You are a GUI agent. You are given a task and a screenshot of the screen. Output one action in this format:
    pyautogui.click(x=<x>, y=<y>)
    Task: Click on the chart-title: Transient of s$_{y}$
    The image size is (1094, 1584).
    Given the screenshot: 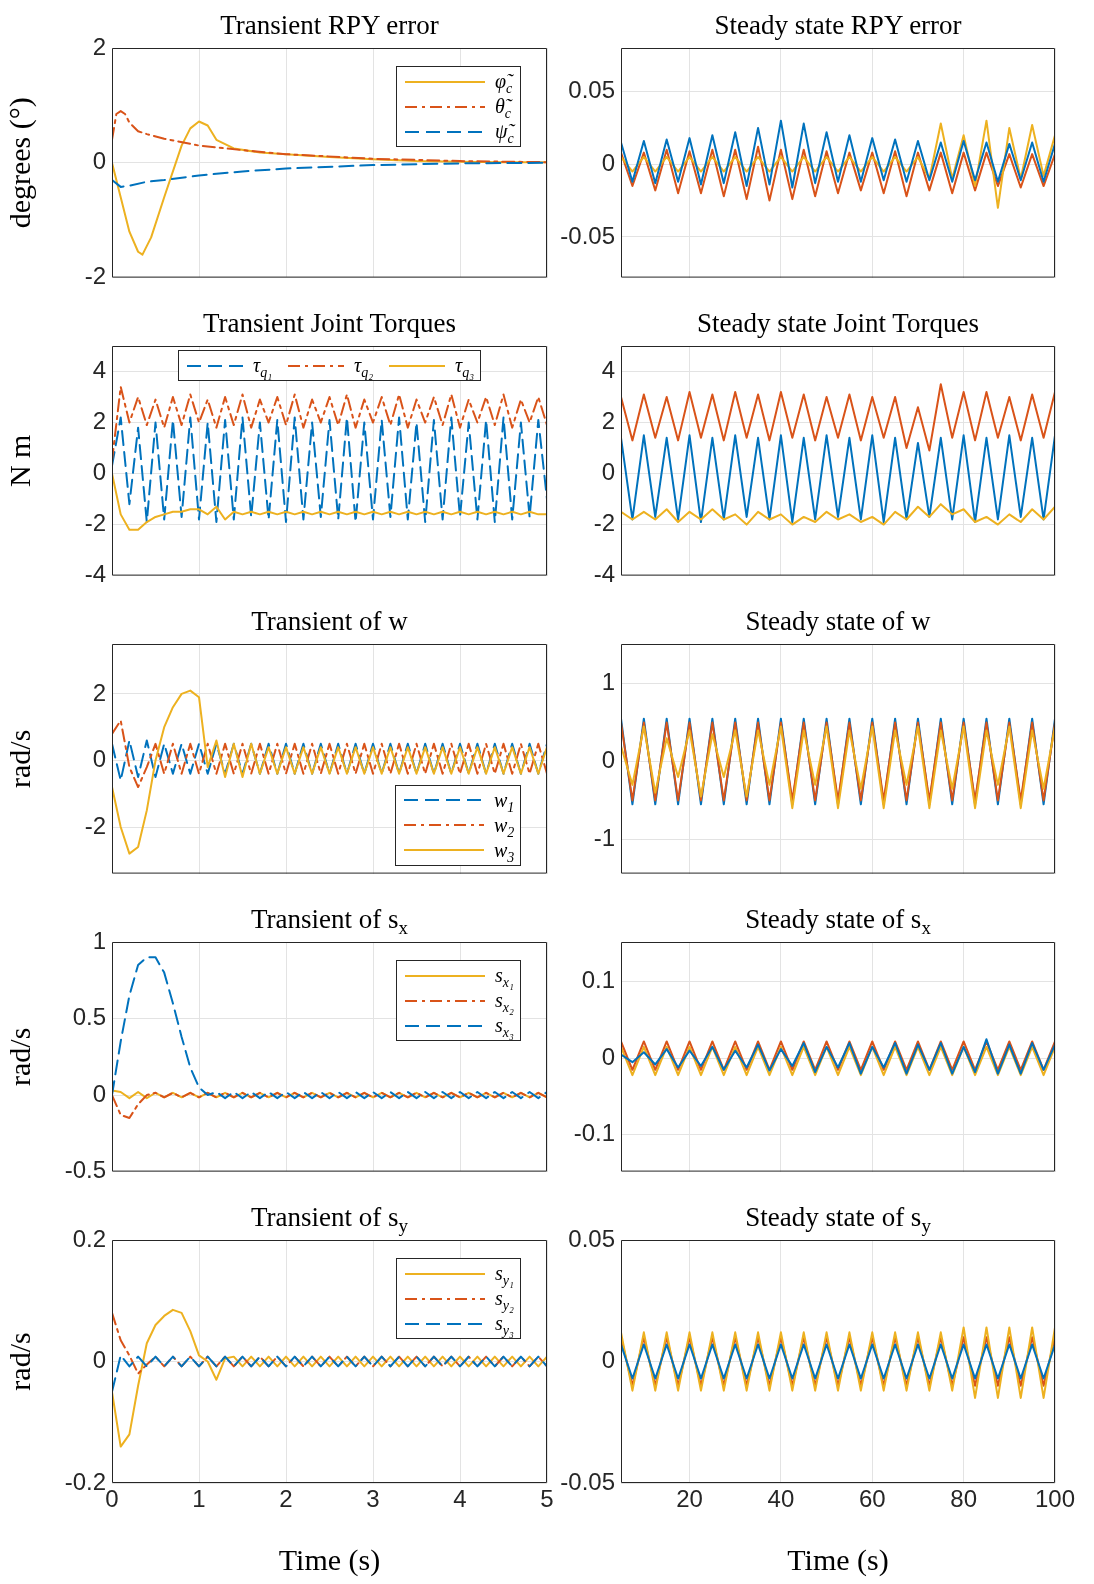 What is the action you would take?
    pyautogui.click(x=329, y=1219)
    